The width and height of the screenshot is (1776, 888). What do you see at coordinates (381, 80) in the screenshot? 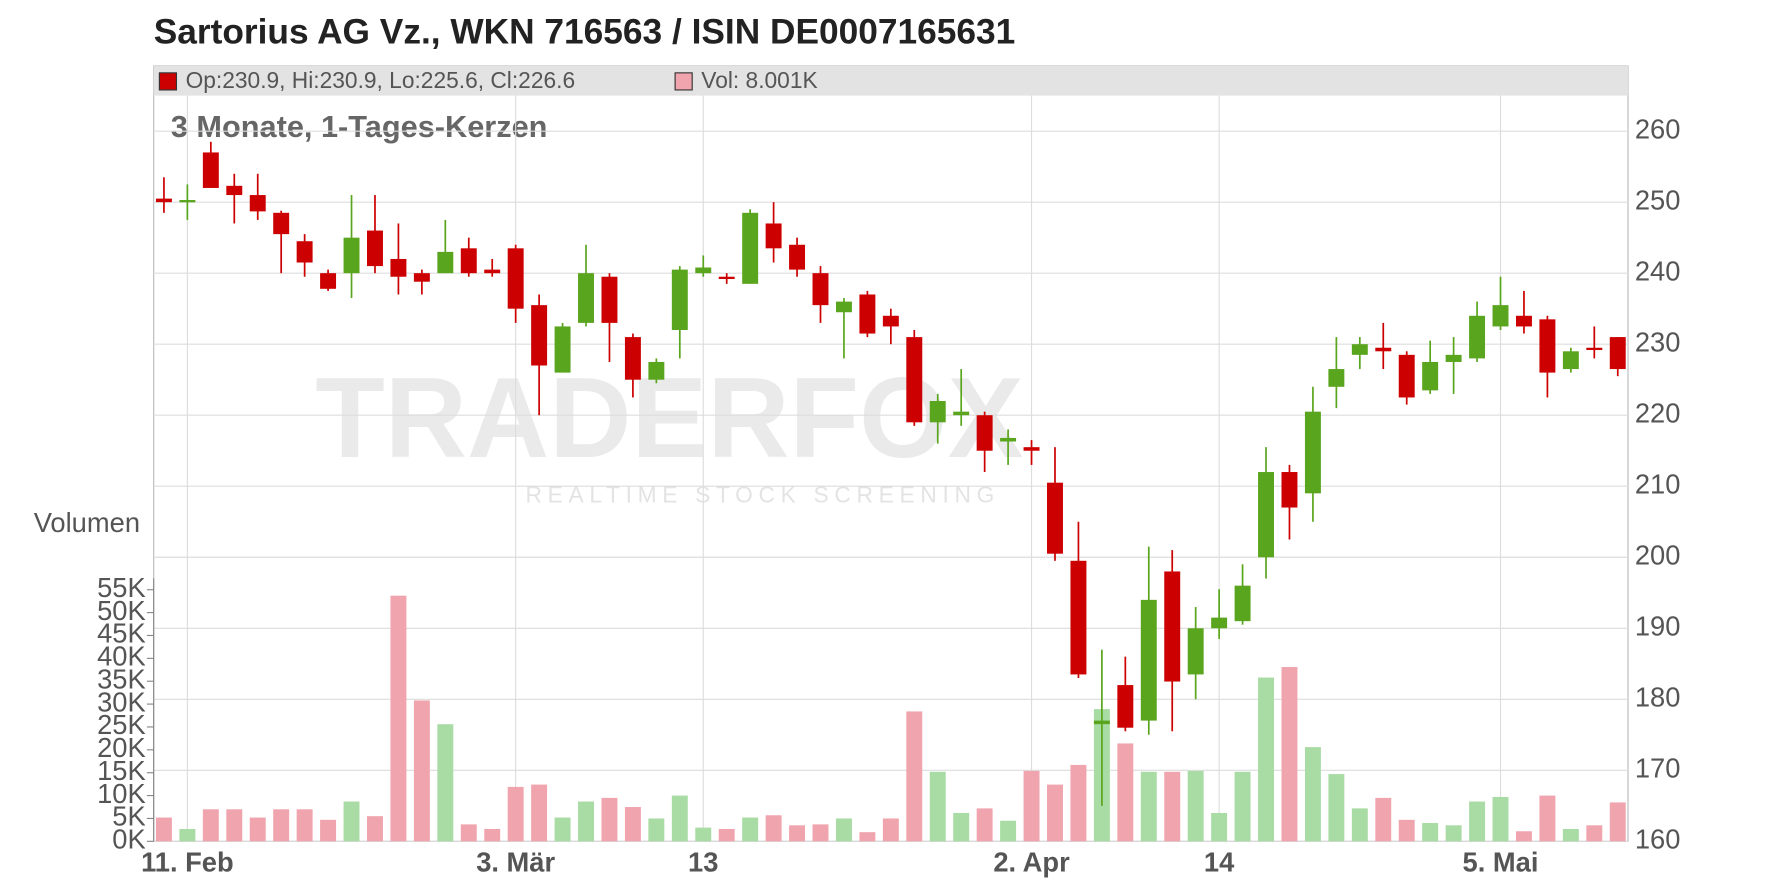
I see `ohlc-legend: Op:230.9, Hi:230.9, Lo:225.6, Cl:226.6` at bounding box center [381, 80].